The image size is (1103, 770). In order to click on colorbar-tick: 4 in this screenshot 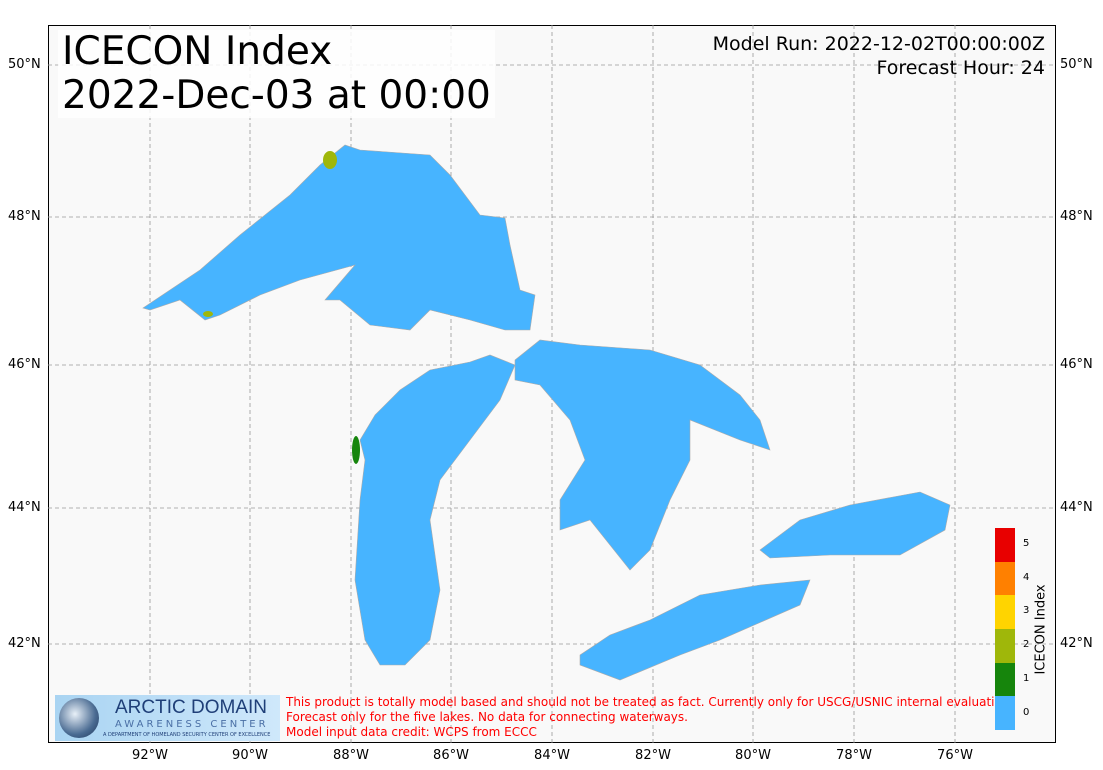, I will do `click(1026, 577)`.